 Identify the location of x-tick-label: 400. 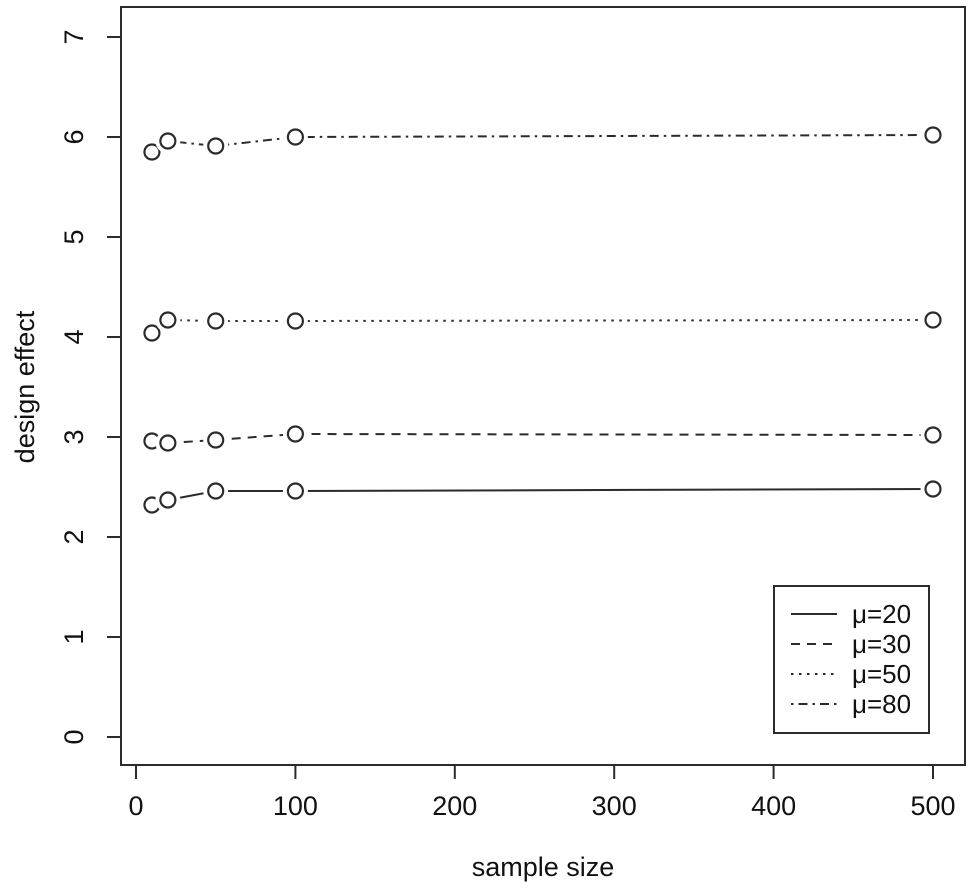
(773, 806).